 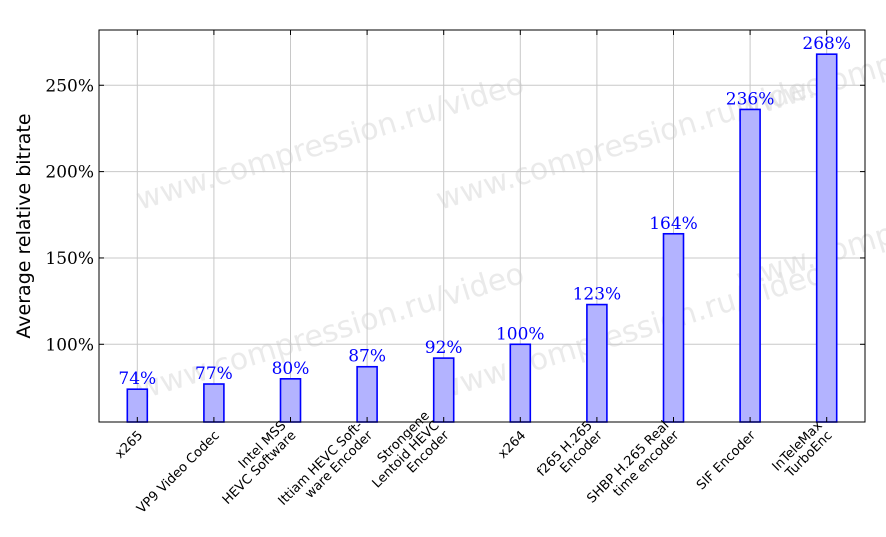 I want to click on x-tick-label-line: SIF Encoder, so click(x=726, y=460).